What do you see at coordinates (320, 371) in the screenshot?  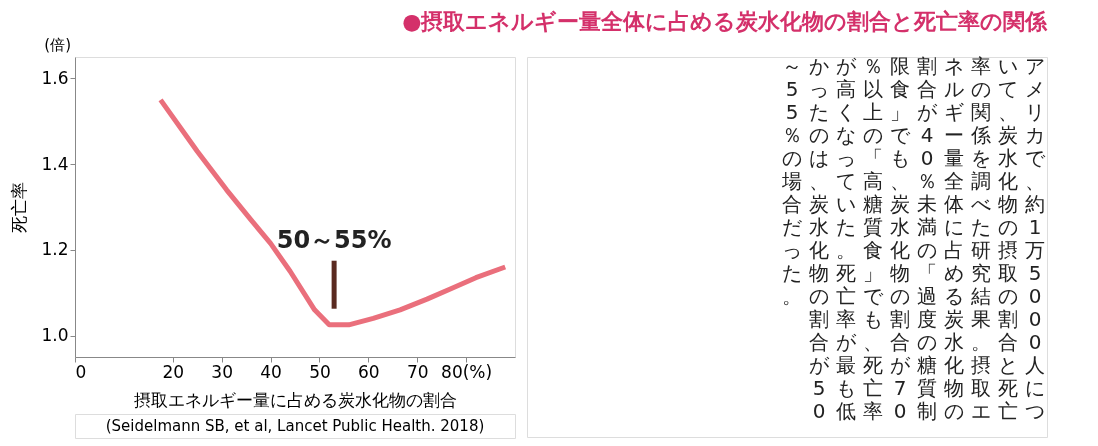 I see `x-tick-label: 50` at bounding box center [320, 371].